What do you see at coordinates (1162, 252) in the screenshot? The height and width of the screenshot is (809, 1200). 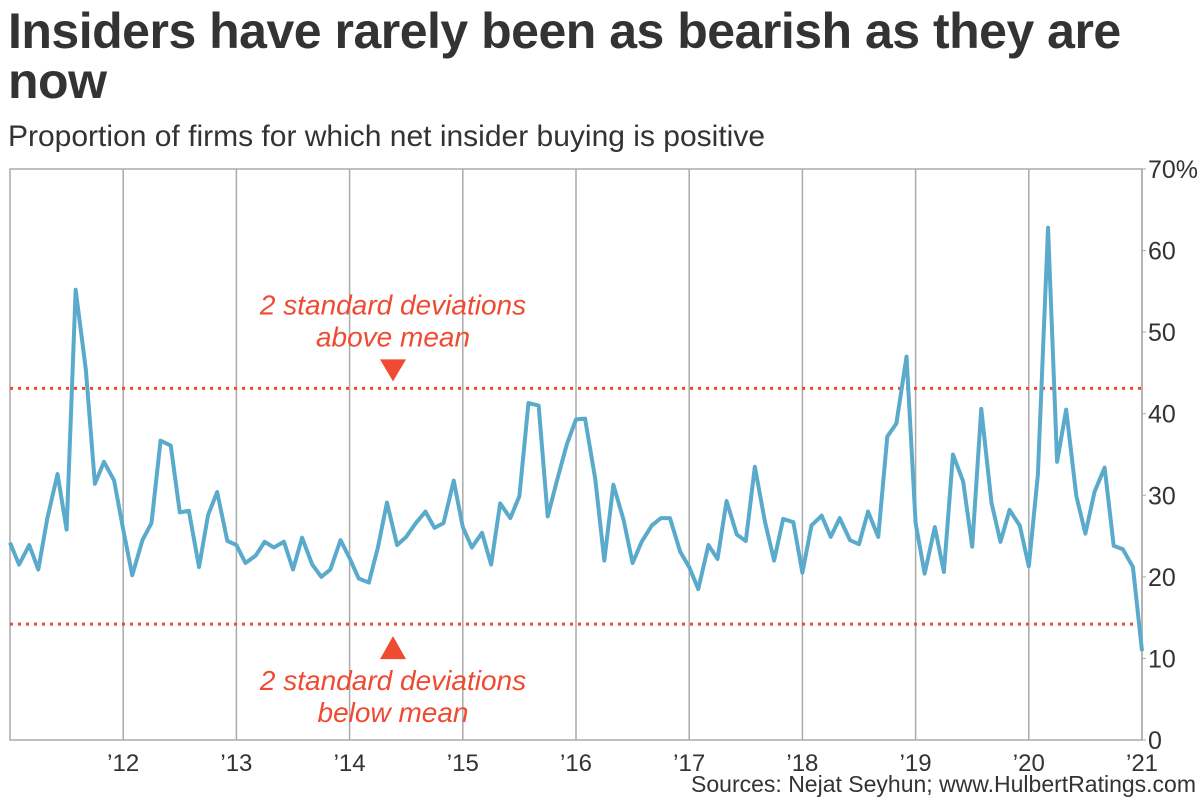 I see `y-tick-label: 60` at bounding box center [1162, 252].